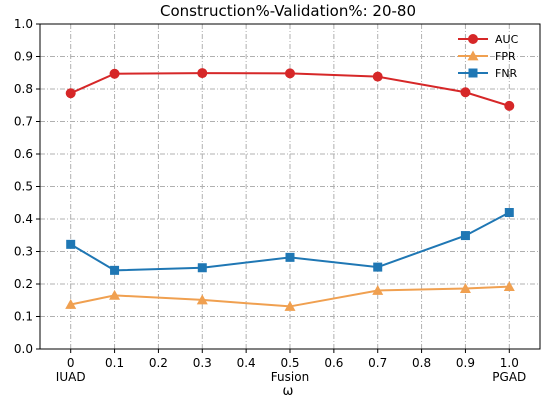 The height and width of the screenshot is (401, 550). Describe the element at coordinates (246, 363) in the screenshot. I see `x-tick-label: 0.4` at that location.